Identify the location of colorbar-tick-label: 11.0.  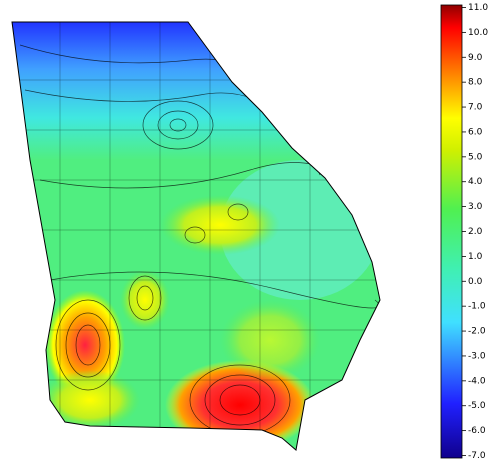
(478, 8).